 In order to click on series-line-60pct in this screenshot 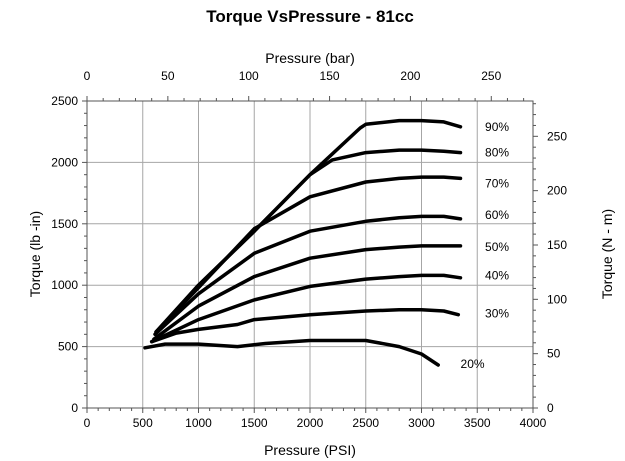, I will do `click(308, 275)`.